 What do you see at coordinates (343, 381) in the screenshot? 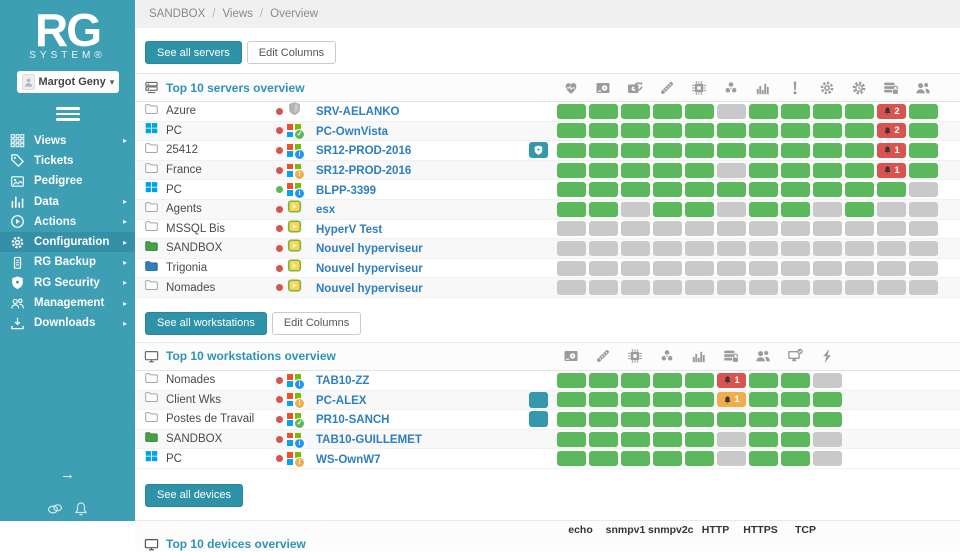
I see `device-link: TAB10-ZZ` at bounding box center [343, 381].